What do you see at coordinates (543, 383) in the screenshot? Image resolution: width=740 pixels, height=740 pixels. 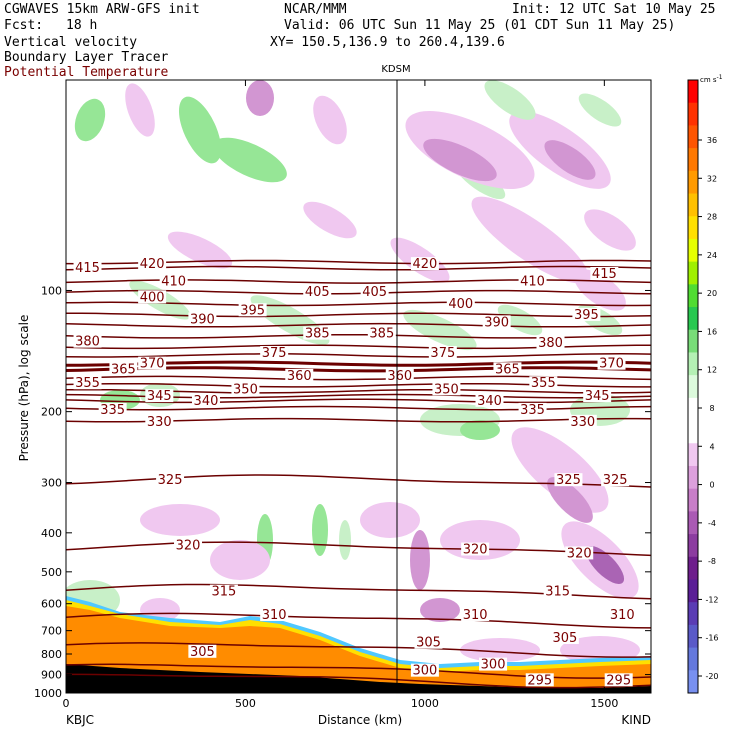 I see `theta-label: 355` at bounding box center [543, 383].